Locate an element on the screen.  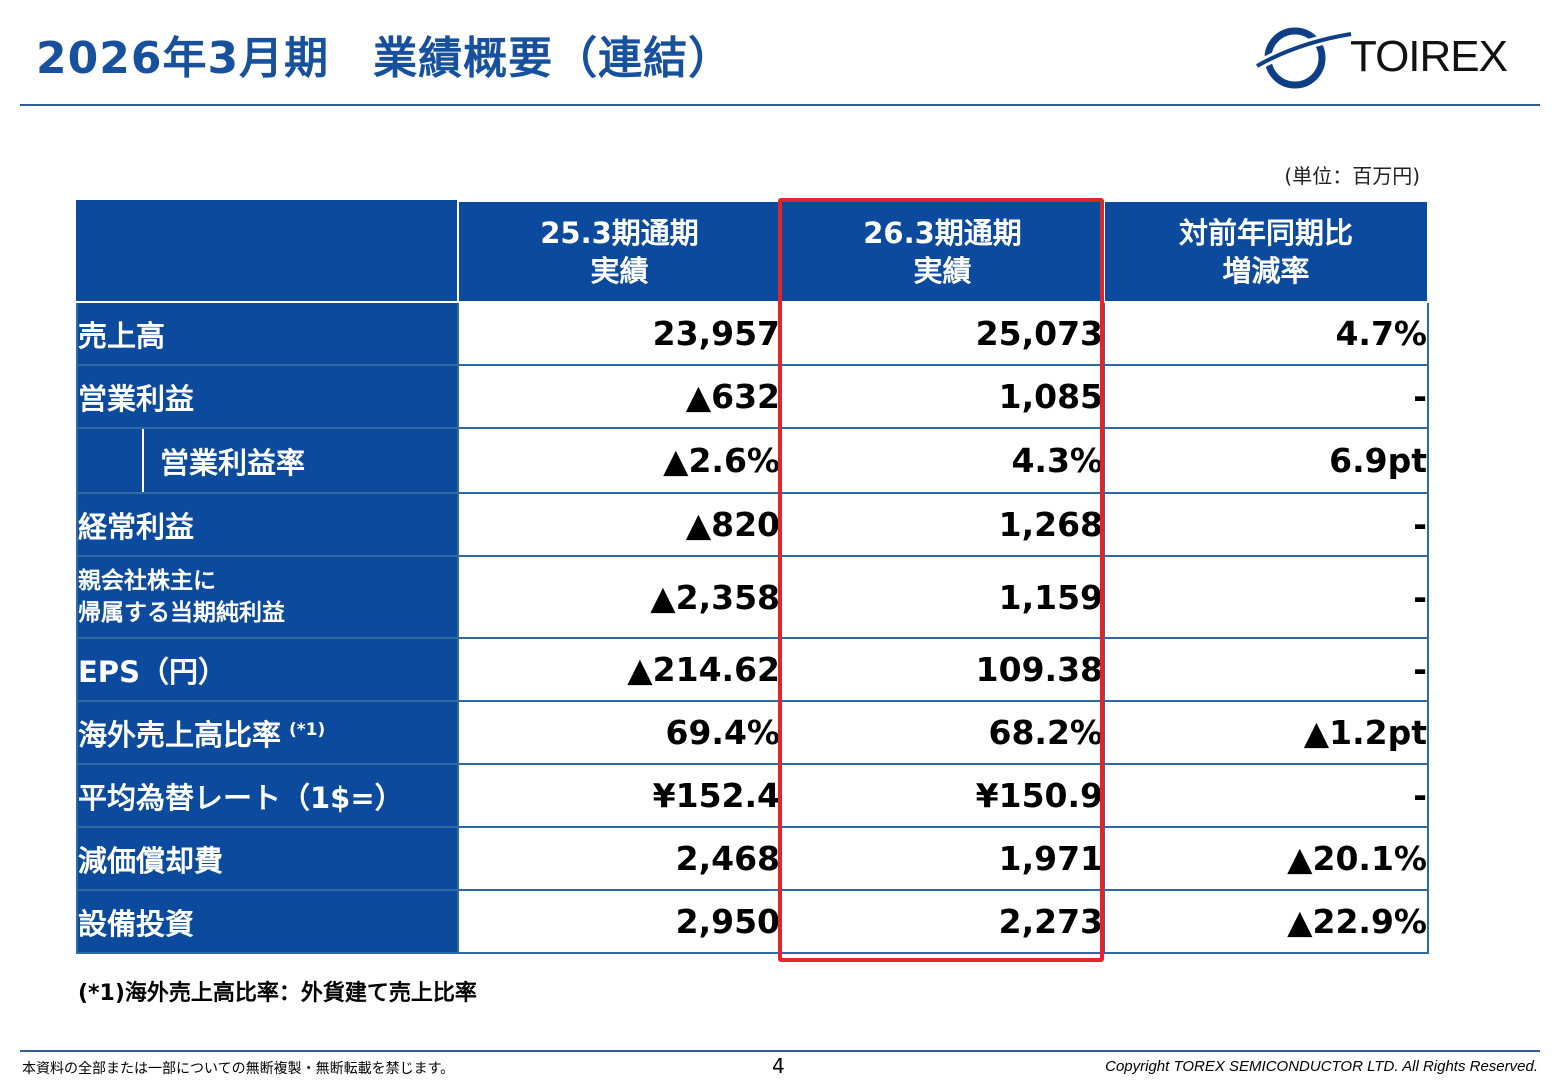
table-row: 営業利益 ▲632 1,085 - is located at coordinates (752, 396).